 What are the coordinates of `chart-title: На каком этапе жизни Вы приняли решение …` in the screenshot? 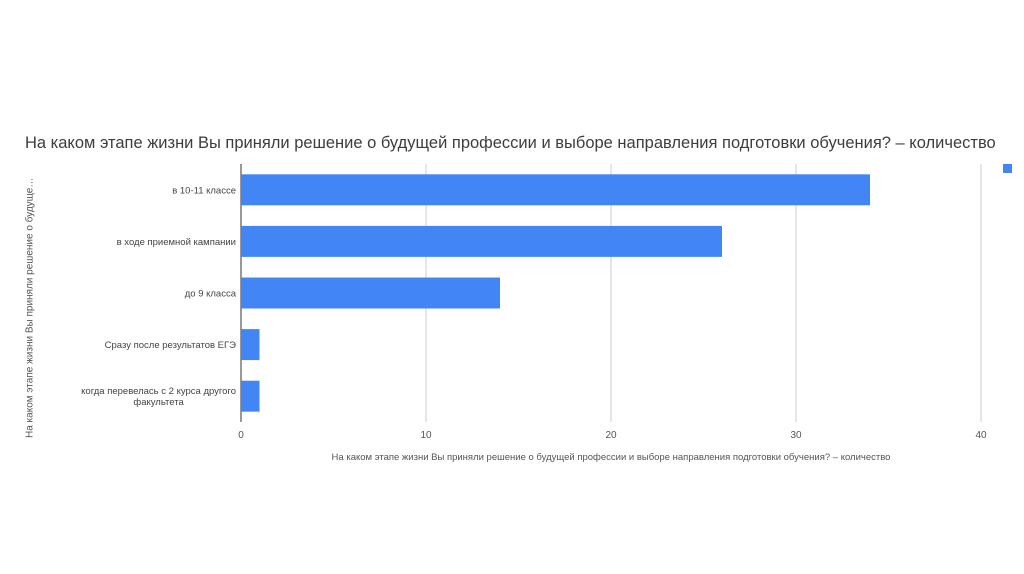 It's located at (510, 143).